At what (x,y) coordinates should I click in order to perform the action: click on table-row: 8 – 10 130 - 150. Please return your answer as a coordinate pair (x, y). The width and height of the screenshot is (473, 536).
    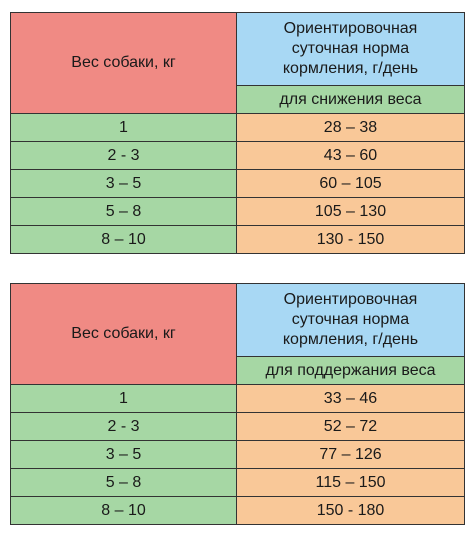
    Looking at the image, I should click on (237, 239).